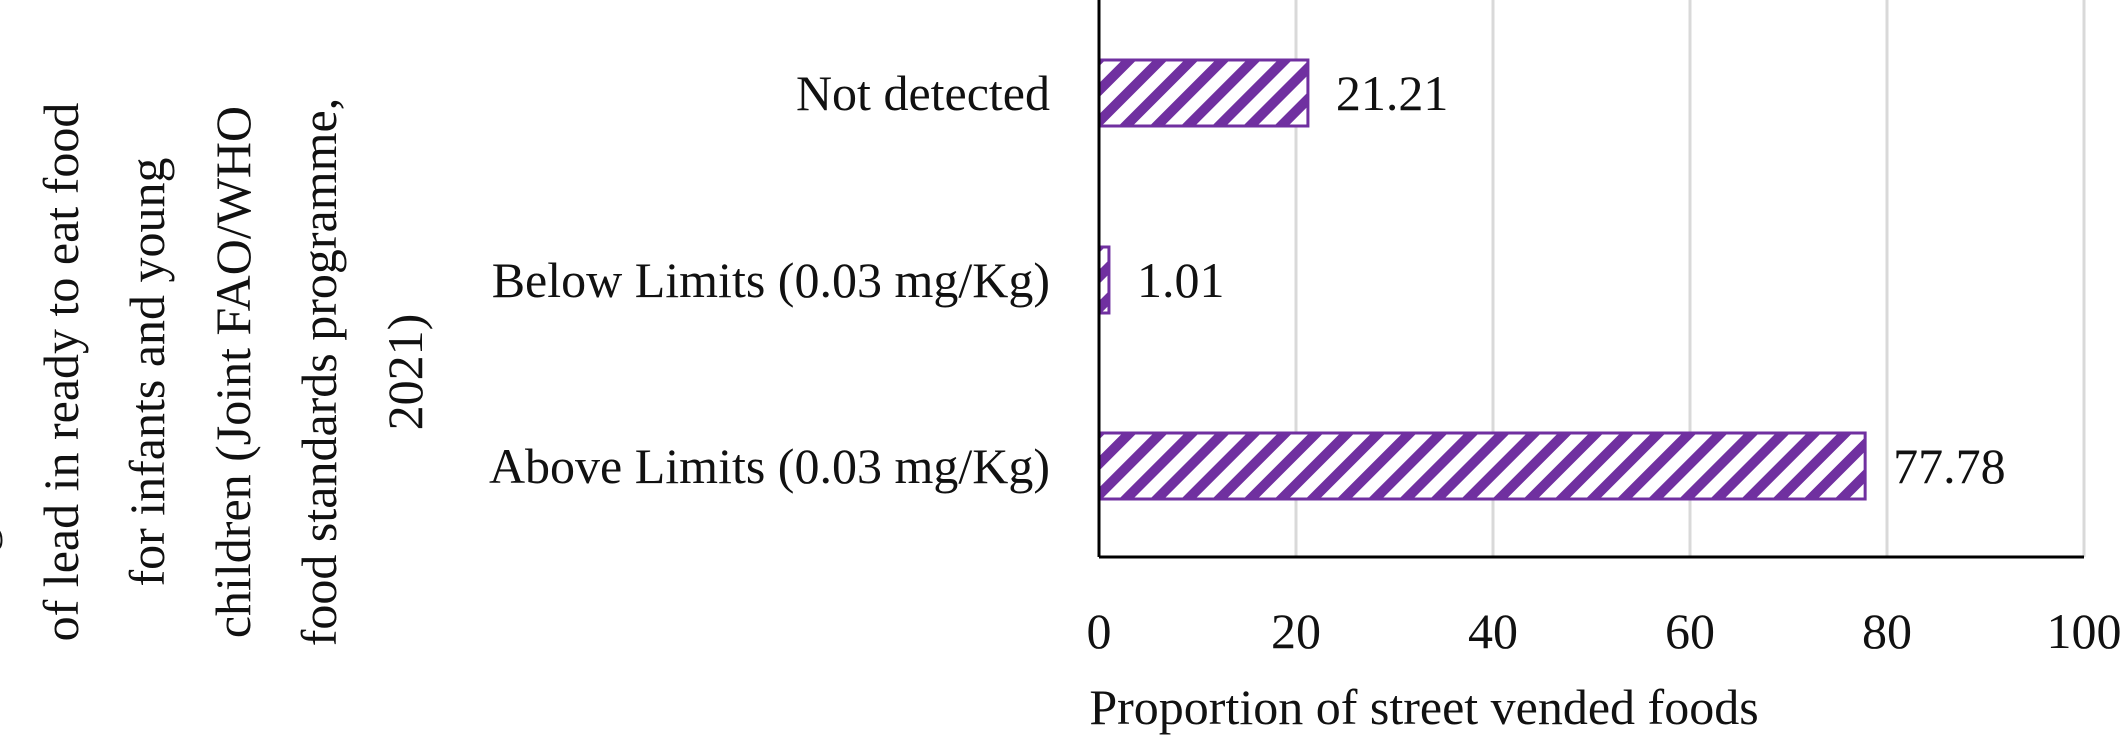 This screenshot has width=2128, height=744. Describe the element at coordinates (1423, 707) in the screenshot. I see `x-axis-title: Proportion of street vended foods` at that location.